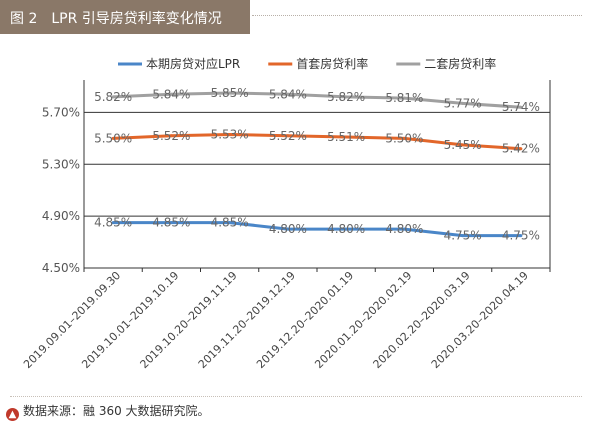 The image size is (592, 434). I want to click on data-label-2: 5.74%, so click(521, 107).